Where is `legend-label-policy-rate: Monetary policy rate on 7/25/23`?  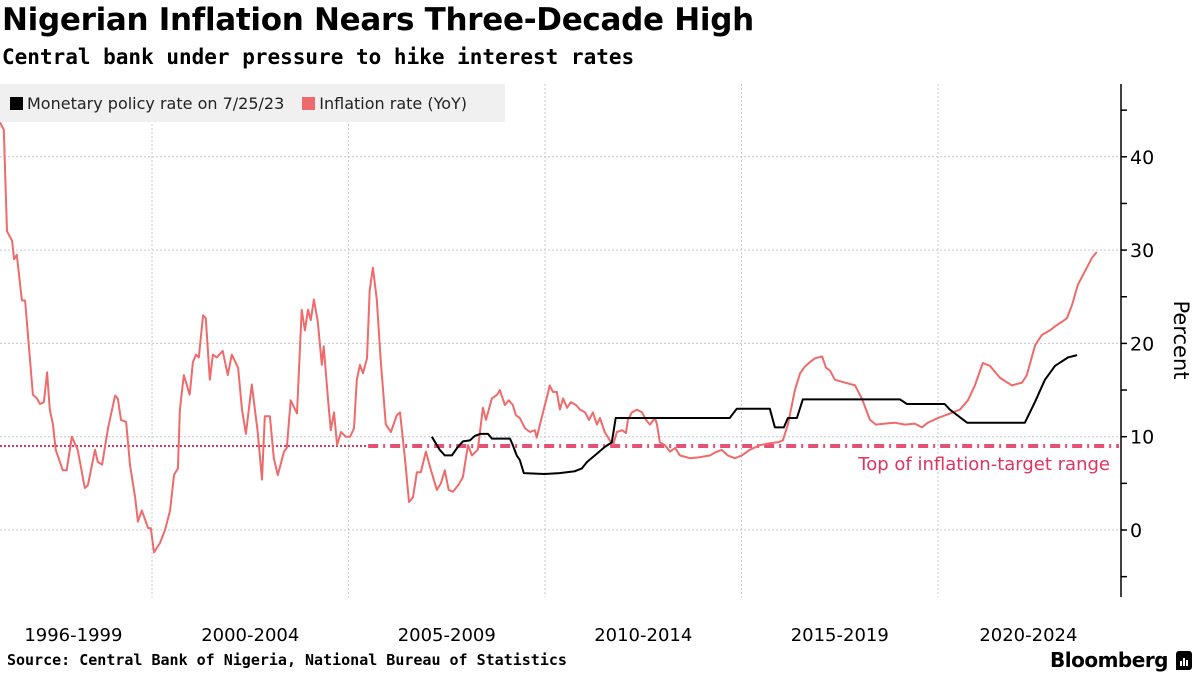
legend-label-policy-rate: Monetary policy rate on 7/25/23 is located at coordinates (156, 103).